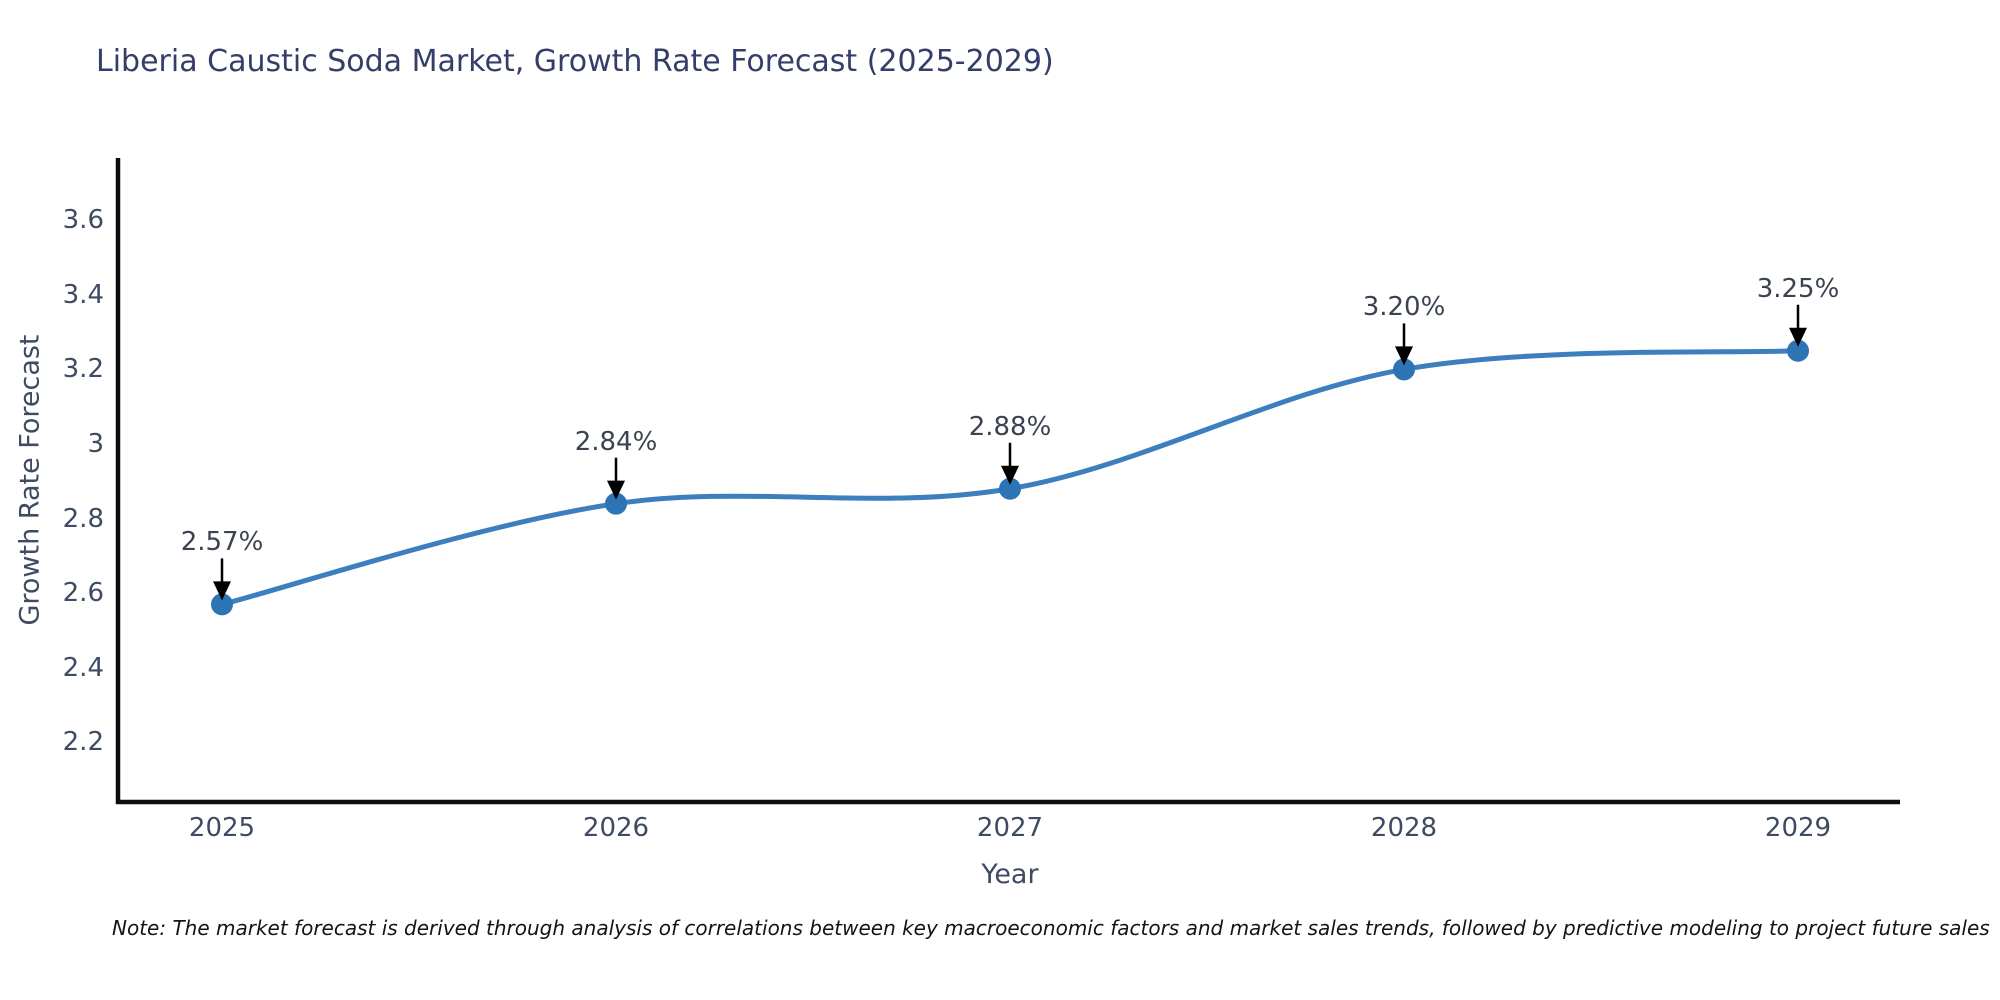 The height and width of the screenshot is (1000, 2000). What do you see at coordinates (83, 742) in the screenshot?
I see `y-tick-label: 2.2` at bounding box center [83, 742].